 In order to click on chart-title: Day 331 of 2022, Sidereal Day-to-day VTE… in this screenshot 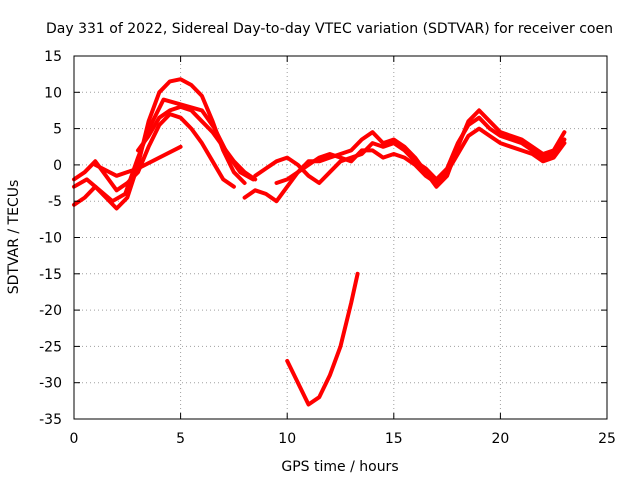, I will do `click(329, 29)`.